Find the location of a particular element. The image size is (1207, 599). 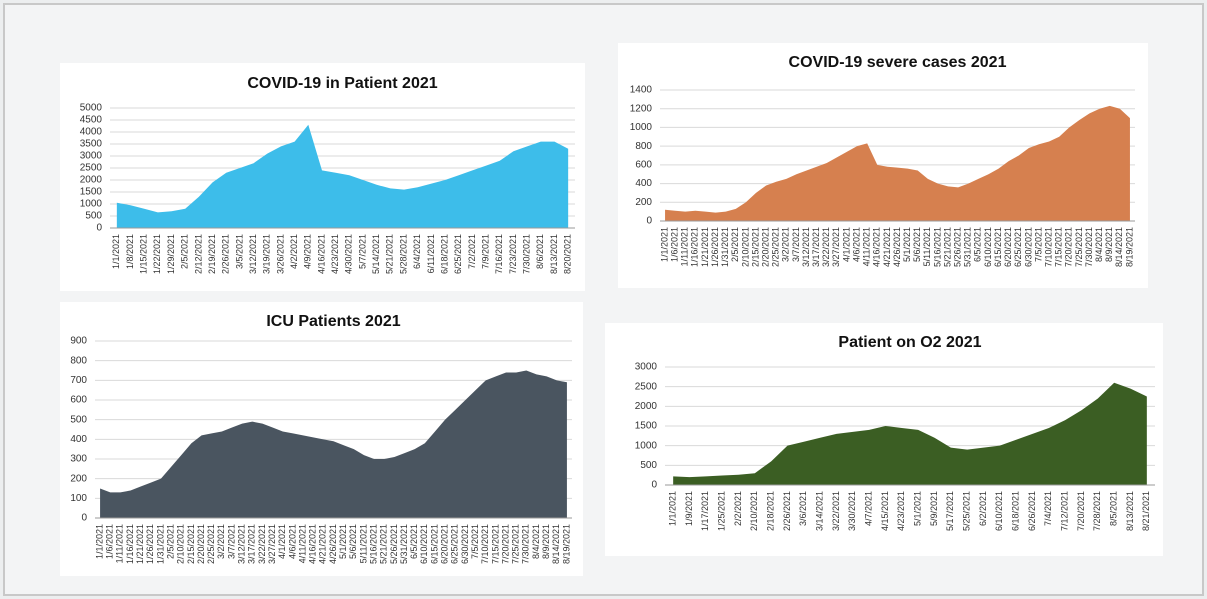

x-tick-label: 4/6/2021 is located at coordinates (292, 541).